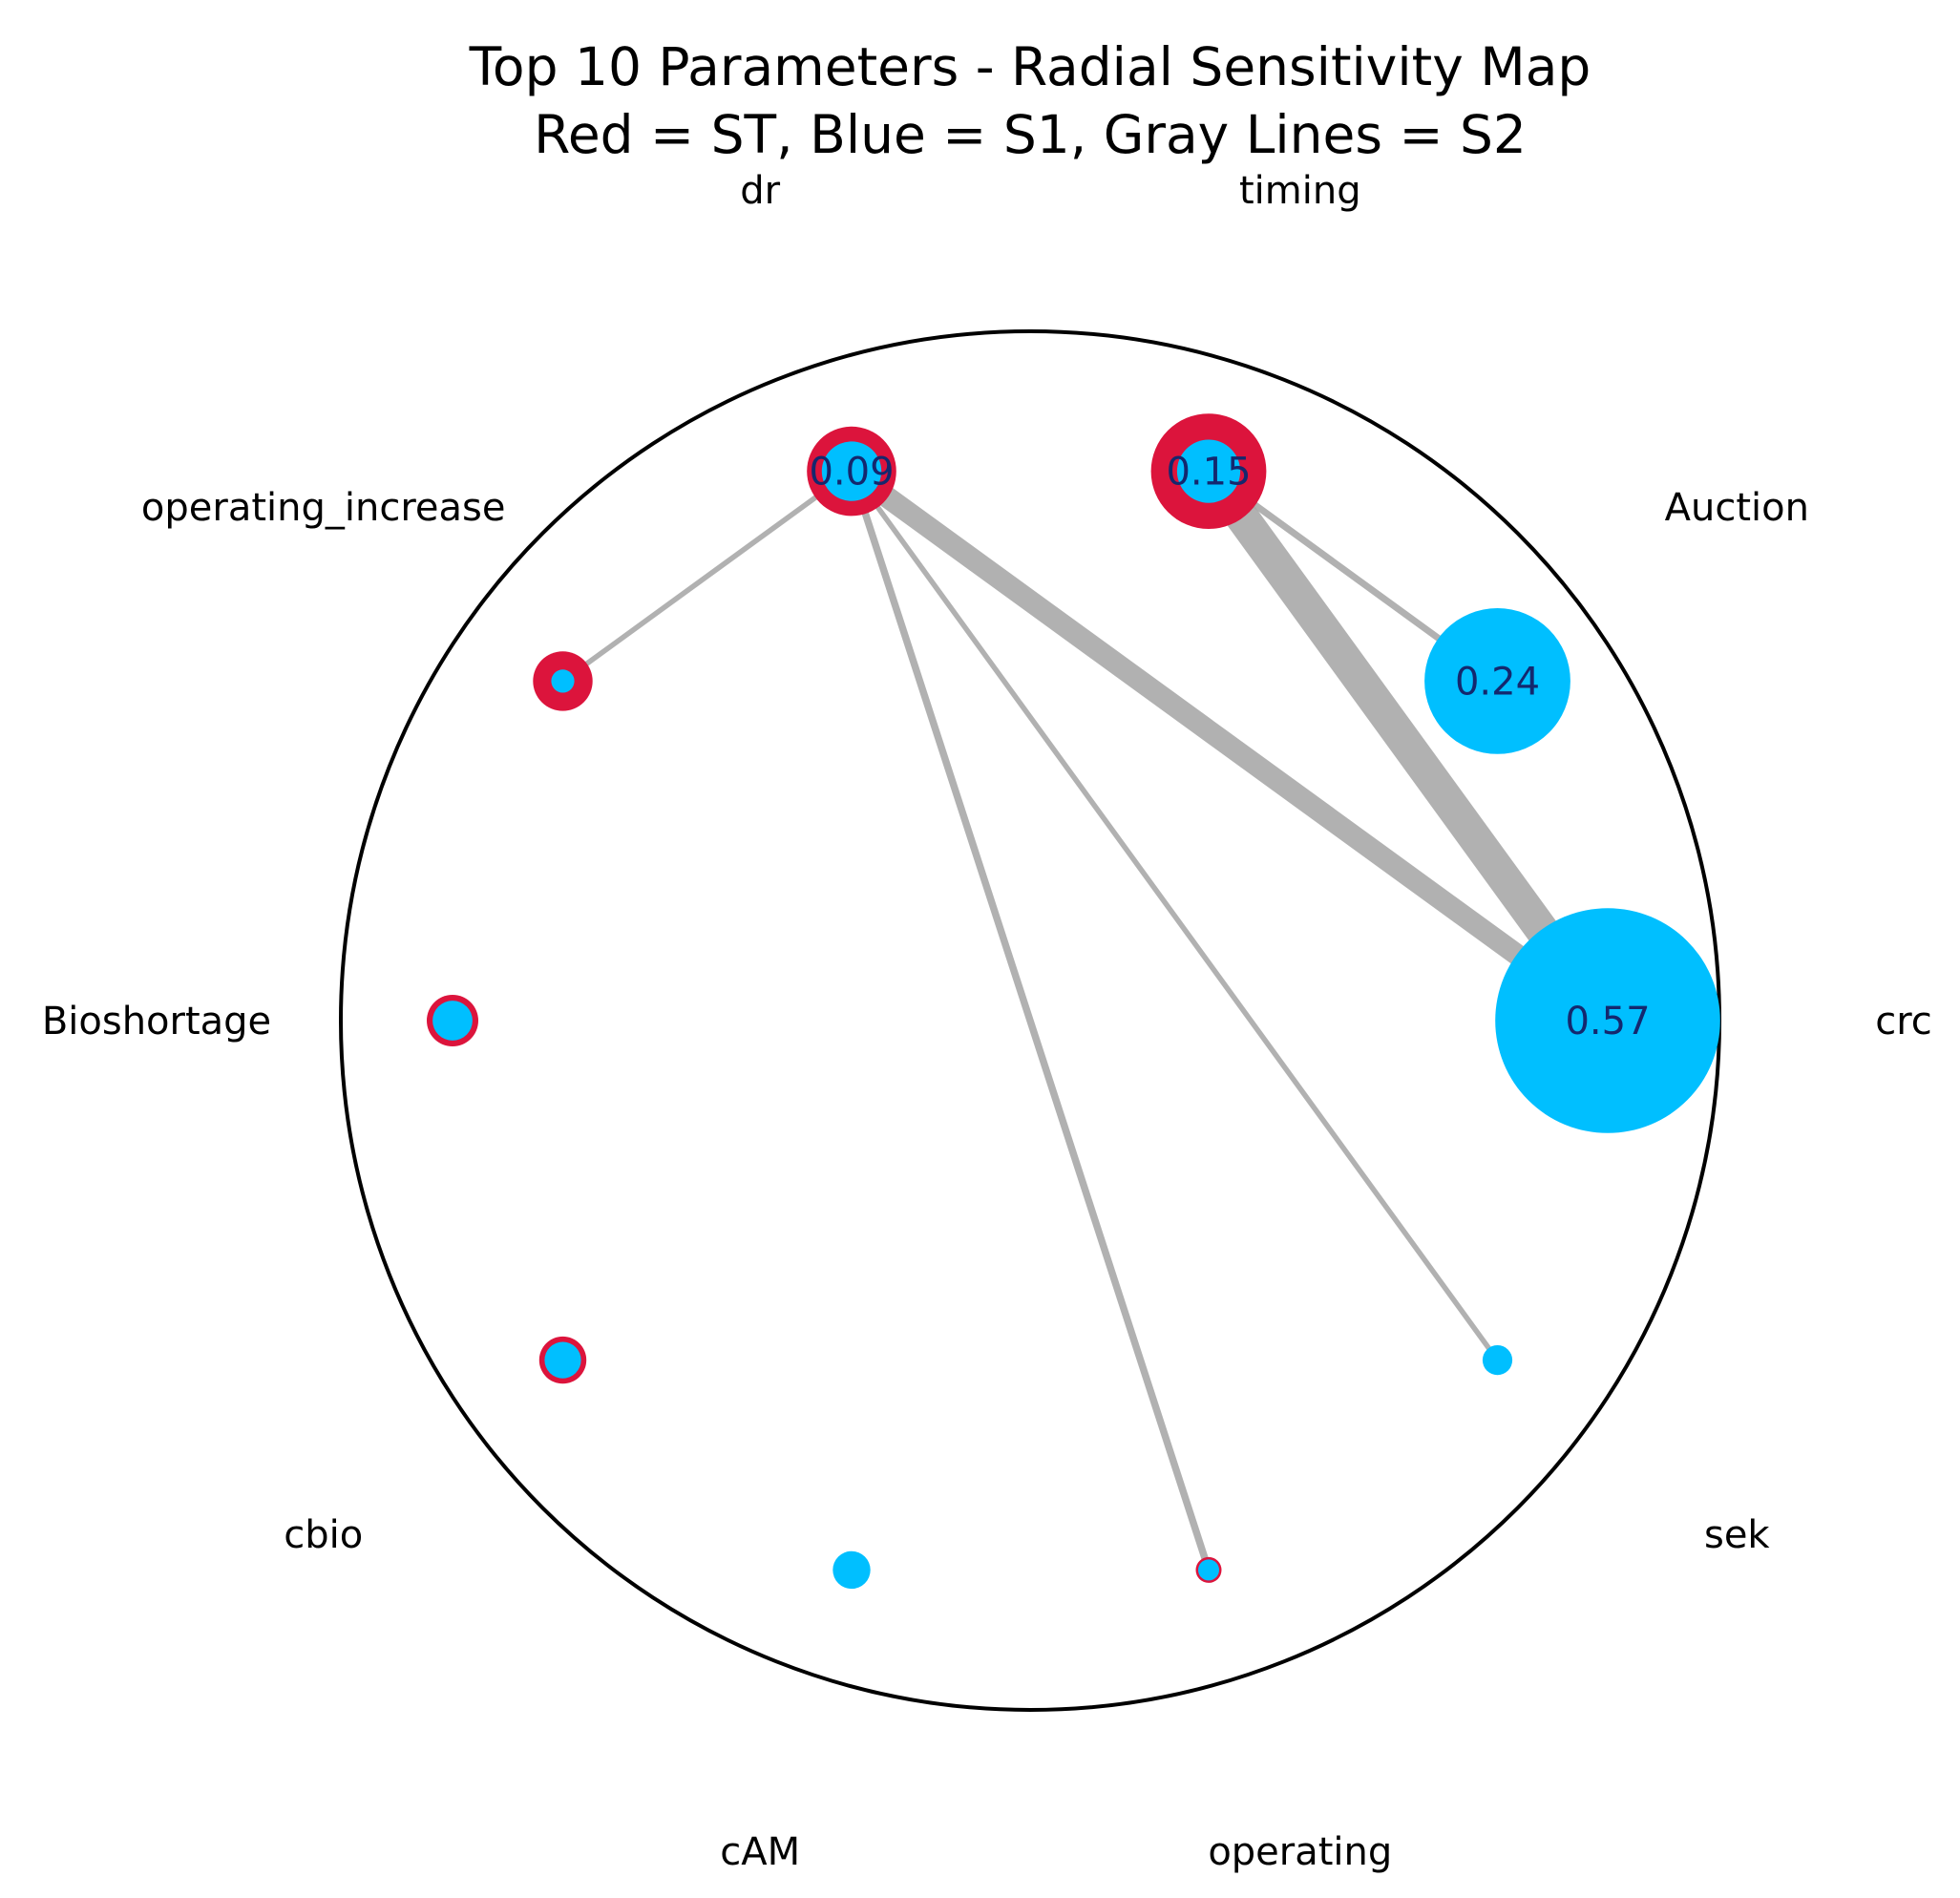 The width and height of the screenshot is (1960, 1898). What do you see at coordinates (323, 1535) in the screenshot?
I see `param-label-cbio: cbio` at bounding box center [323, 1535].